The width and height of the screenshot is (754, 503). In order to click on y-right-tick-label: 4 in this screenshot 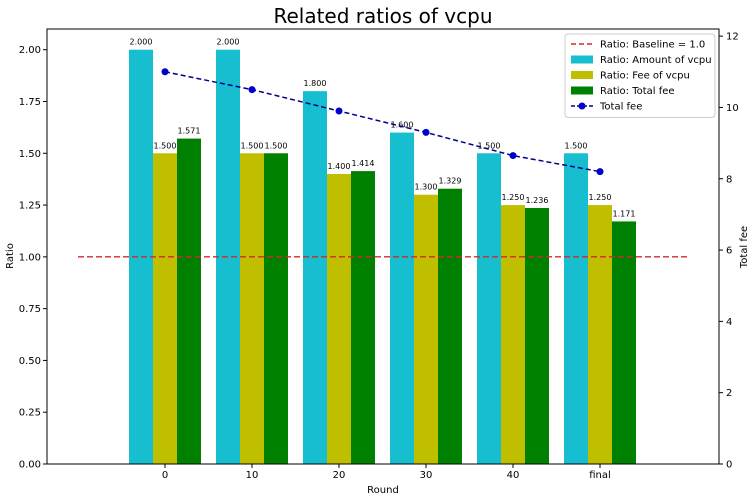, I will do `click(729, 322)`.